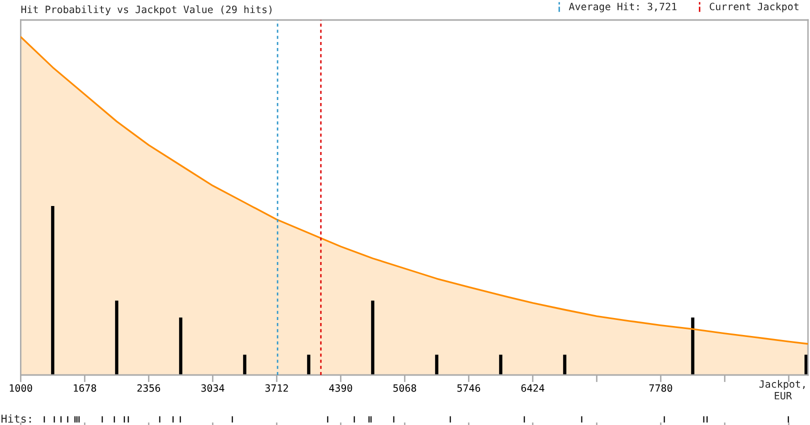  What do you see at coordinates (532, 388) in the screenshot?
I see `x-tick-label: 6424` at bounding box center [532, 388].